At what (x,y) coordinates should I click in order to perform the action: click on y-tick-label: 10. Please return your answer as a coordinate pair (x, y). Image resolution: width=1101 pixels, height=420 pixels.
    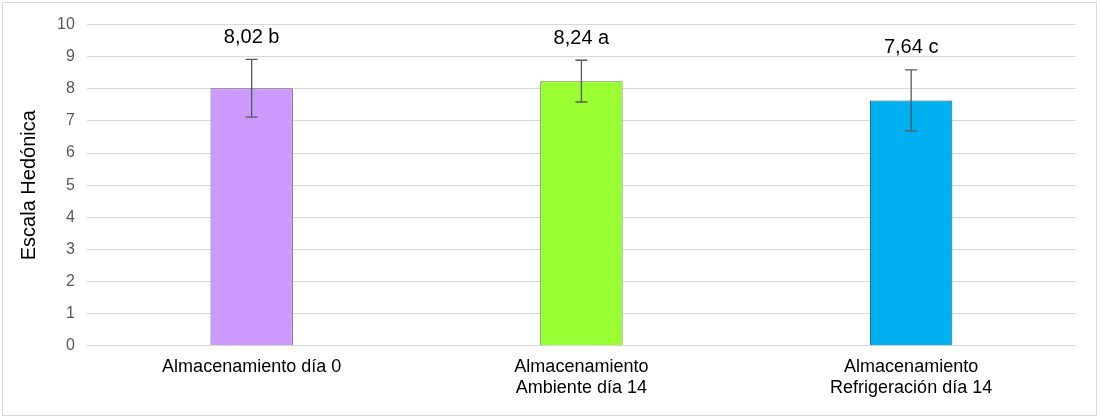
    Looking at the image, I should click on (66, 24).